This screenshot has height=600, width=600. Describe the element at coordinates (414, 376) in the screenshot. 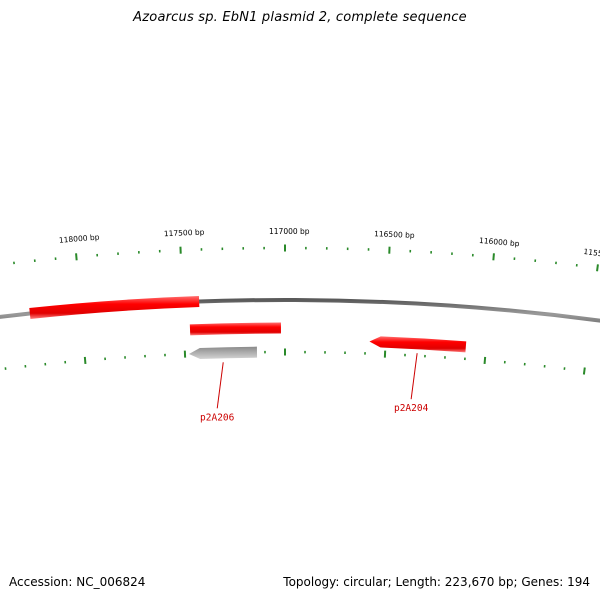

I see `gene-leader-p2A204` at that location.